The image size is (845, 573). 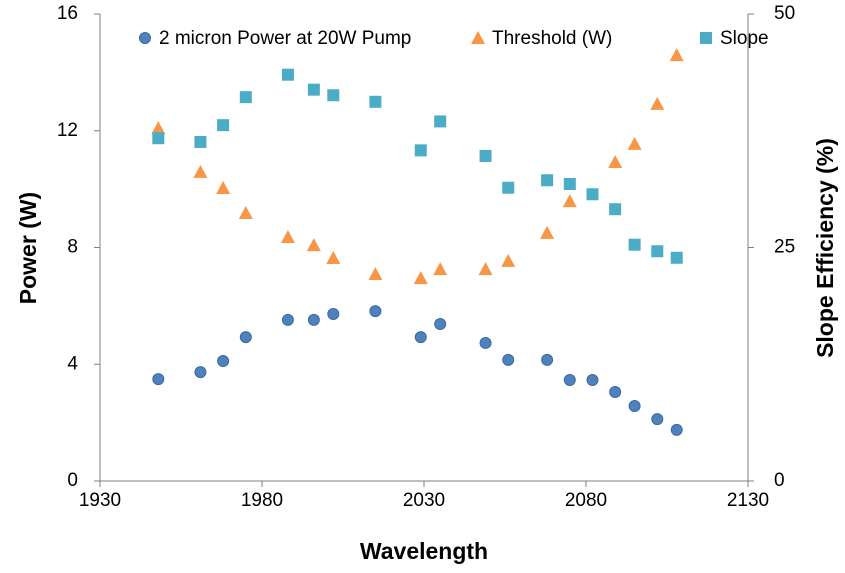 I want to click on y2-tick-label: 0, so click(x=779, y=480).